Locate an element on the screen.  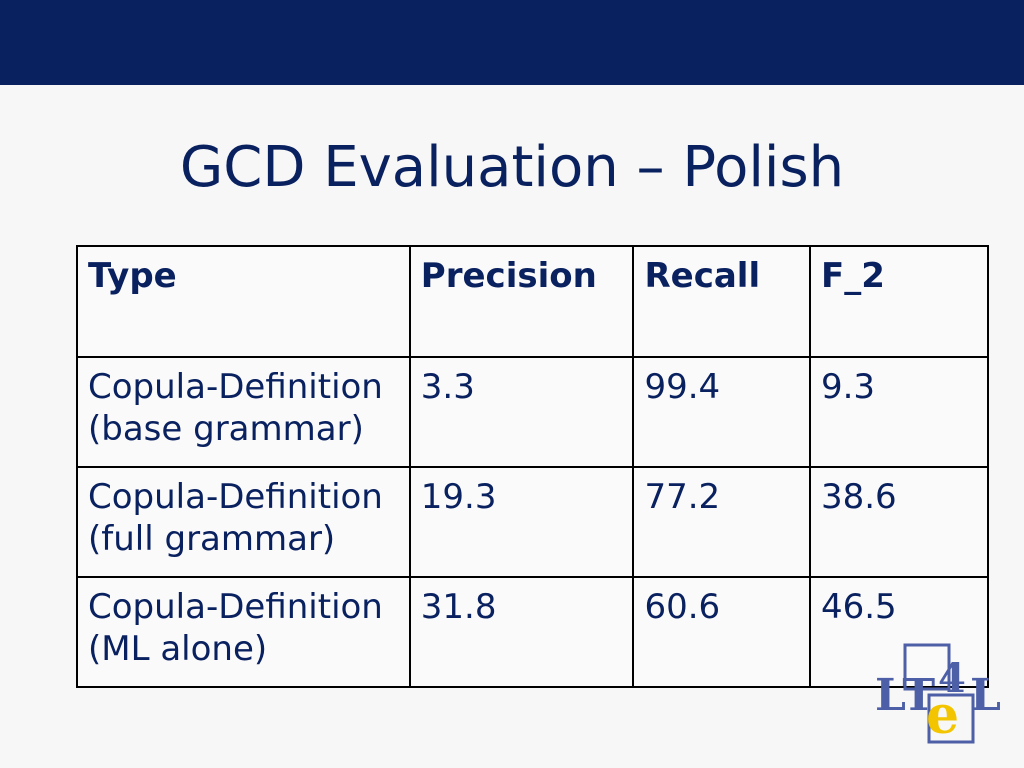
lt4el-logo: LT 4 e L is located at coordinates (938, 694).